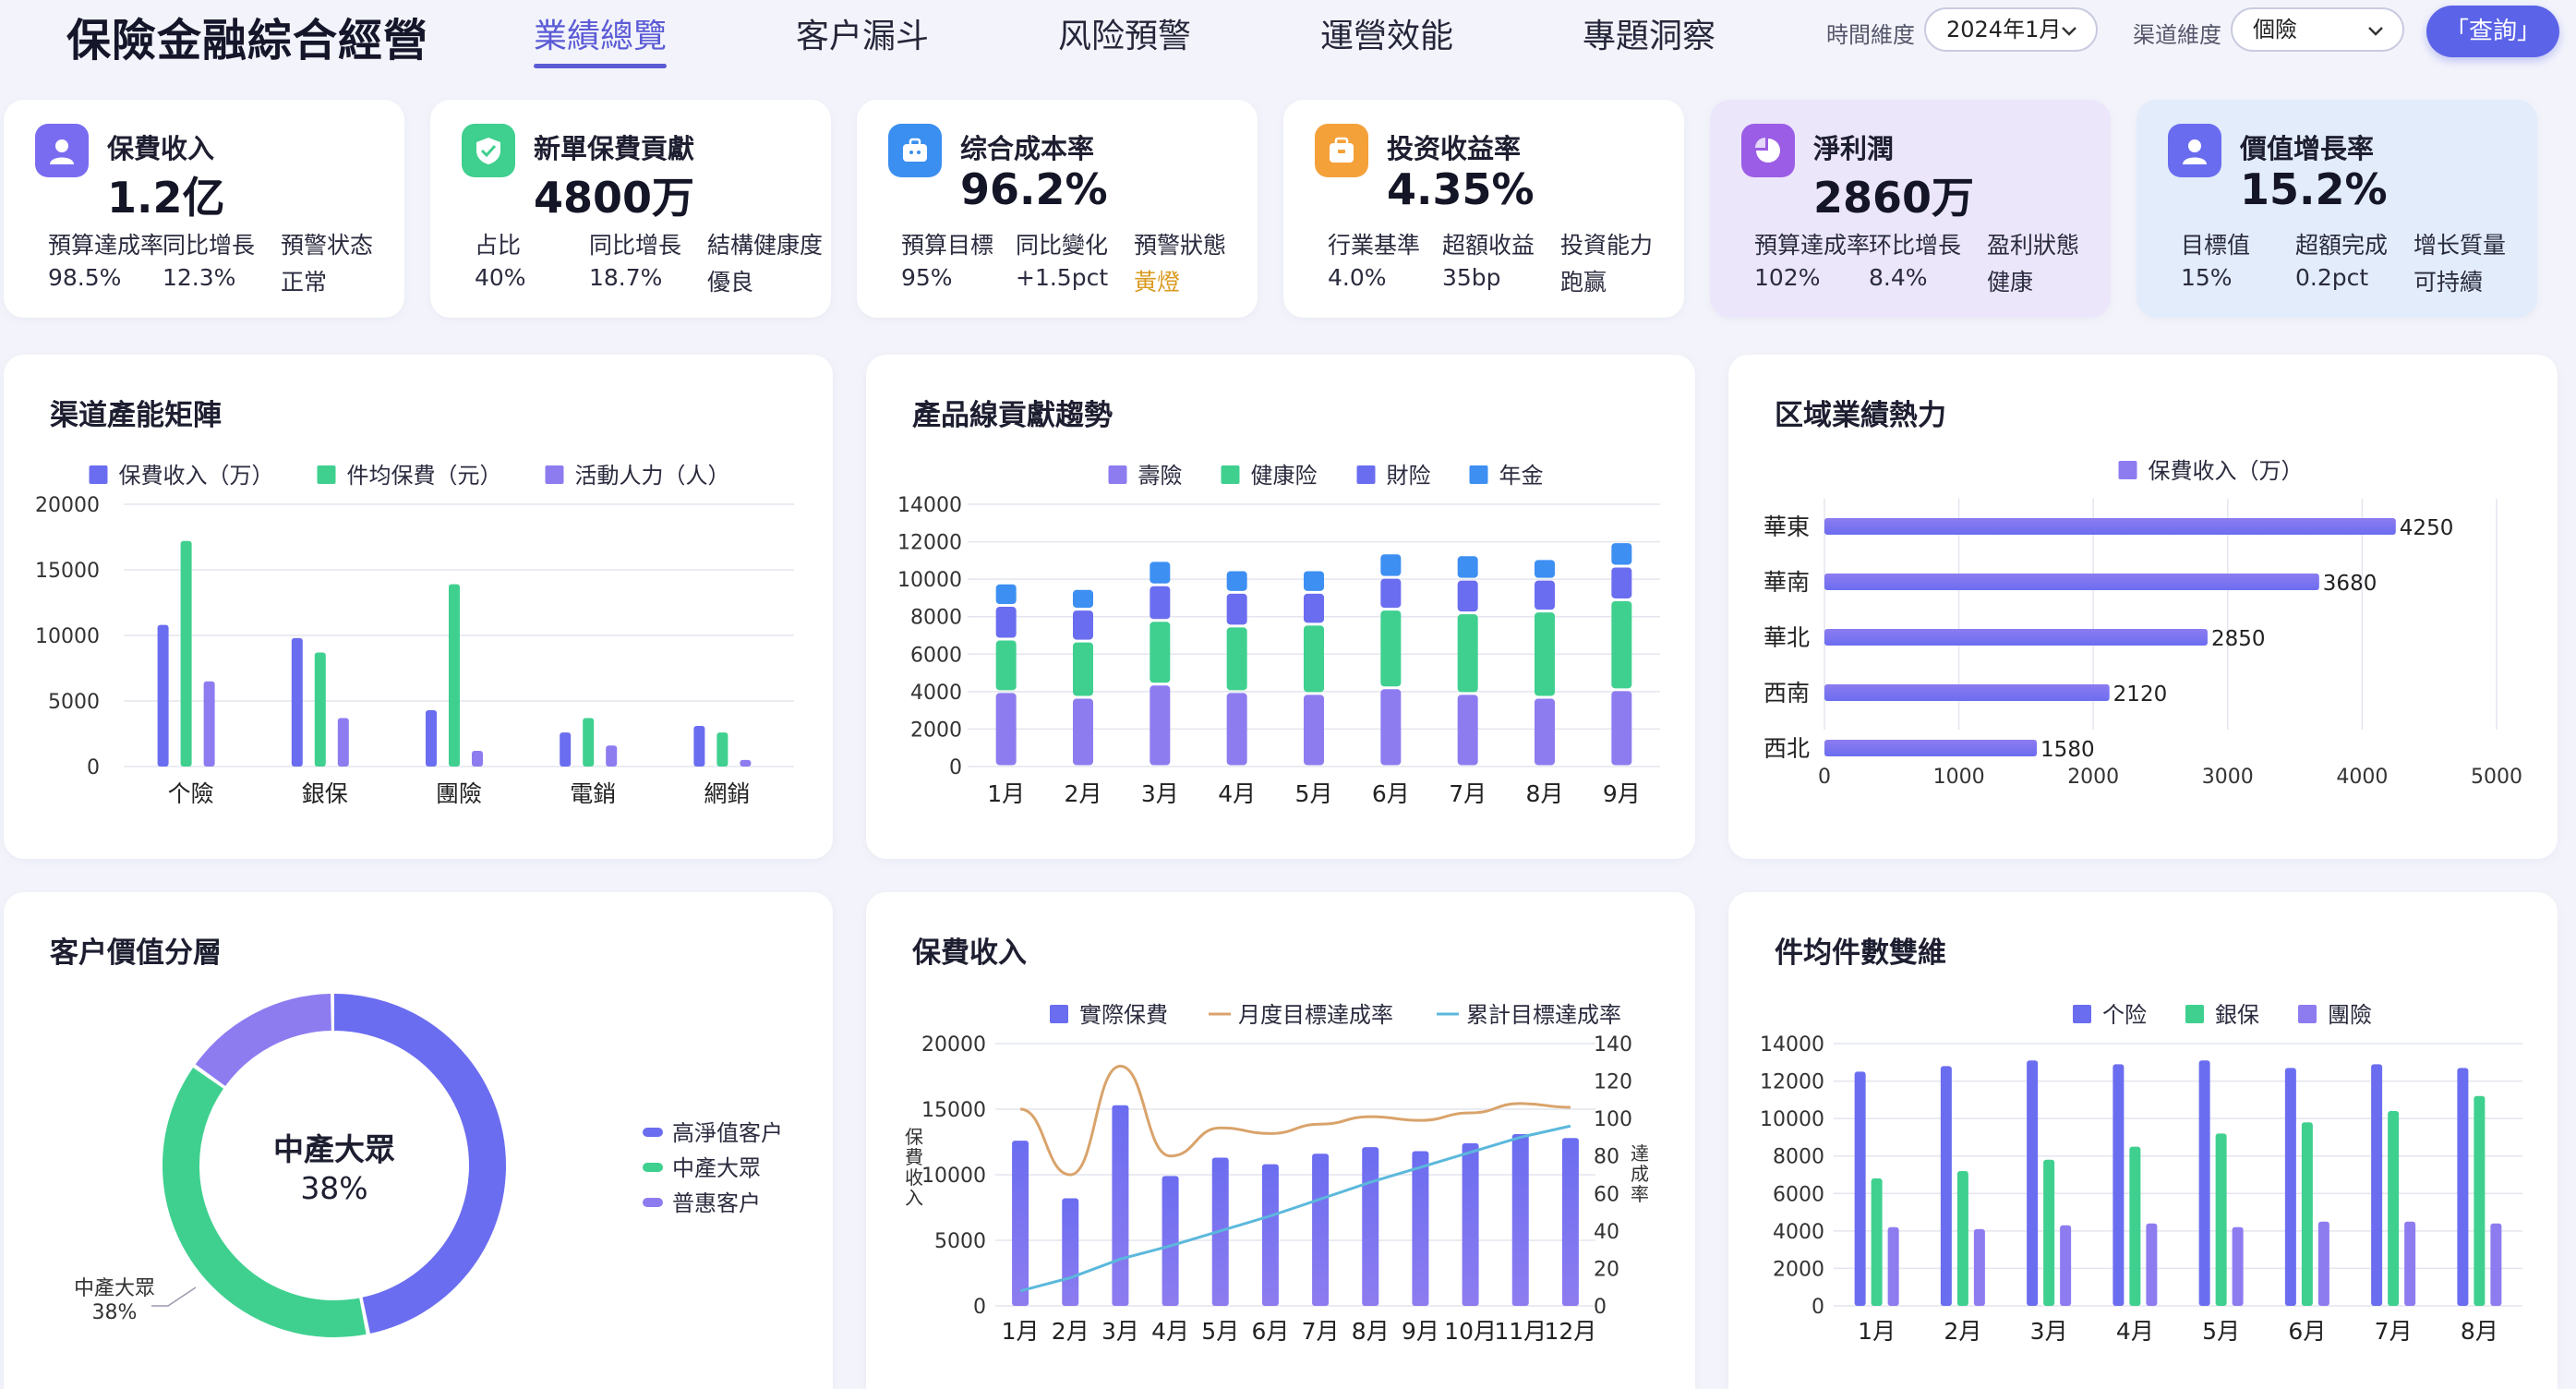 This screenshot has width=2576, height=1389. What do you see at coordinates (626, 277) in the screenshot?
I see `kpi-sub-value: 18.7%` at bounding box center [626, 277].